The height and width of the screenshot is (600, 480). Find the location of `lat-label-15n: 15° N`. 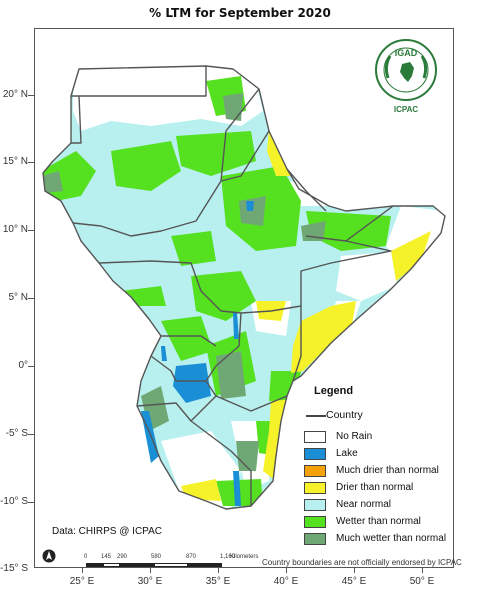

lat-label-15n: 15° N is located at coordinates (15, 161).